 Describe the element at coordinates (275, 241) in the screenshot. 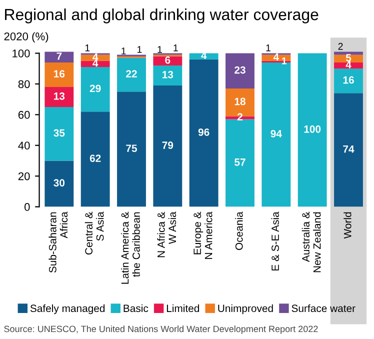

I see `x-tick-label: E & S-E Asia` at that location.